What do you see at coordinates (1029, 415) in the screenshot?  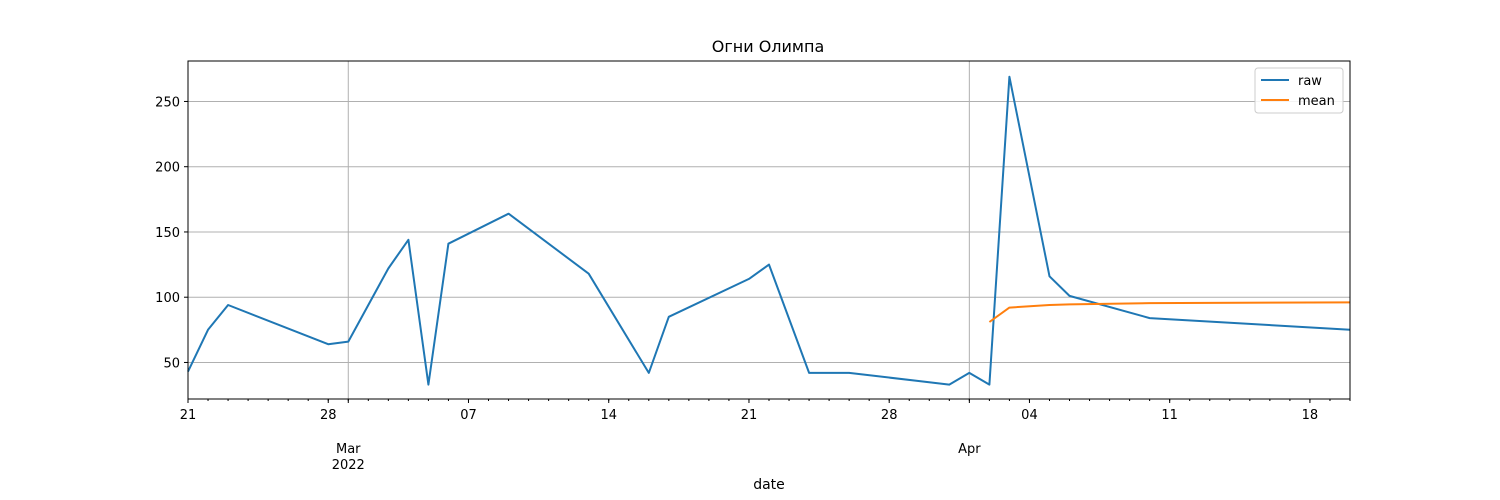 I see `x-tick-label: 04` at bounding box center [1029, 415].